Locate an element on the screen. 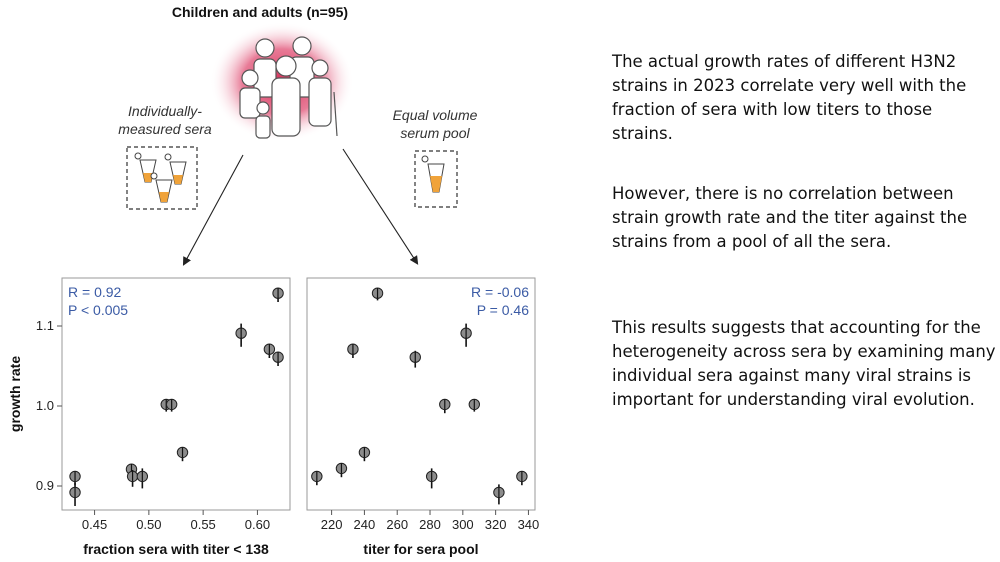 Image resolution: width=1000 pixels, height=562 pixels. x-tick-label: 320 is located at coordinates (496, 524).